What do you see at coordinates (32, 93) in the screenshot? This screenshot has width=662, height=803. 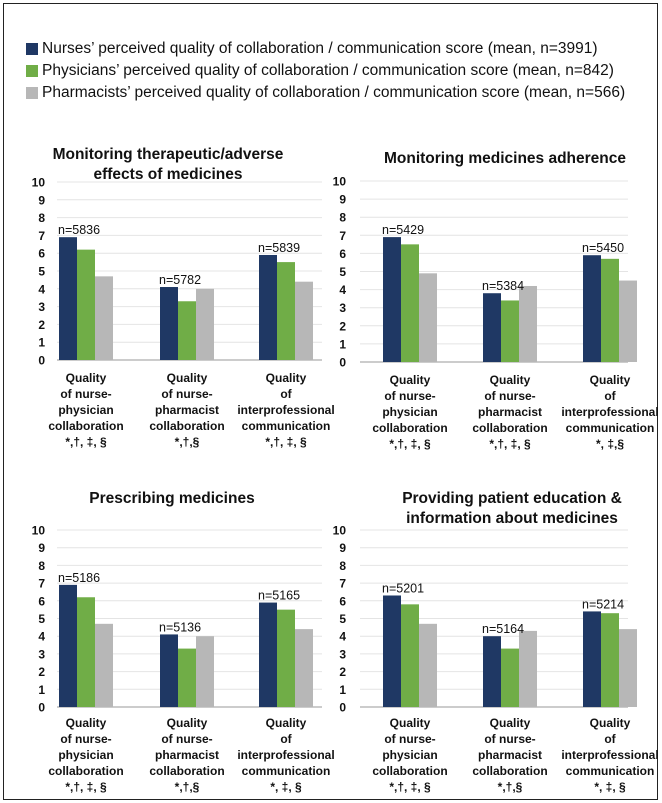 I see `legend-swatch-pharmacists` at bounding box center [32, 93].